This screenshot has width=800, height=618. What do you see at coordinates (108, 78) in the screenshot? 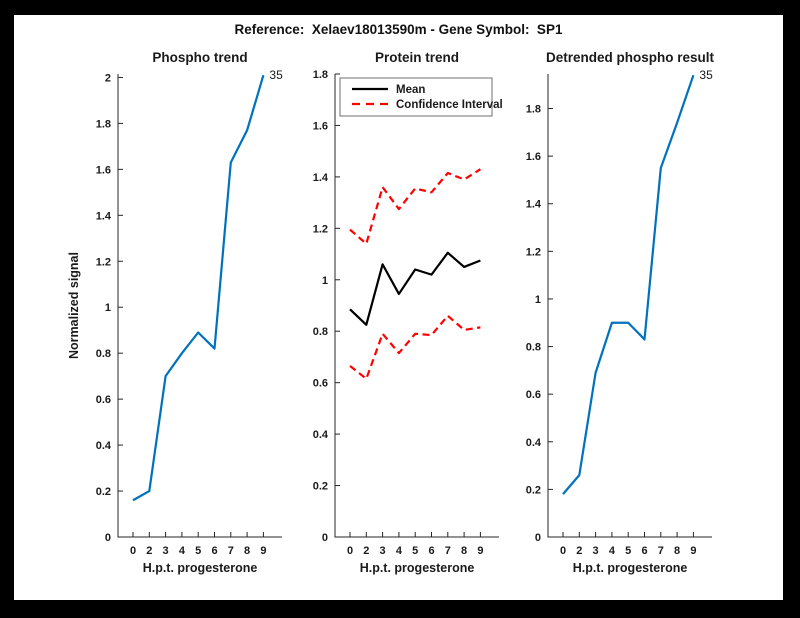
I see `y-tick-label: 2` at bounding box center [108, 78].